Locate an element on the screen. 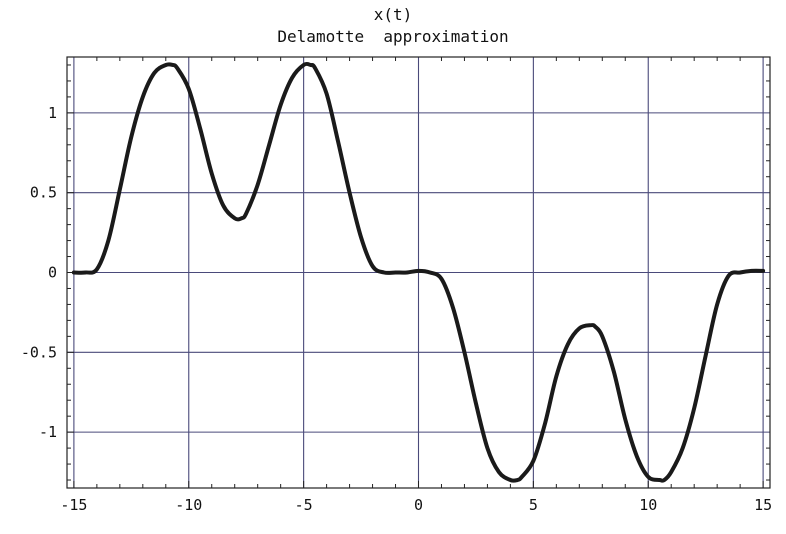 The height and width of the screenshot is (534, 786). chart-title: x(t) is located at coordinates (393, 14).